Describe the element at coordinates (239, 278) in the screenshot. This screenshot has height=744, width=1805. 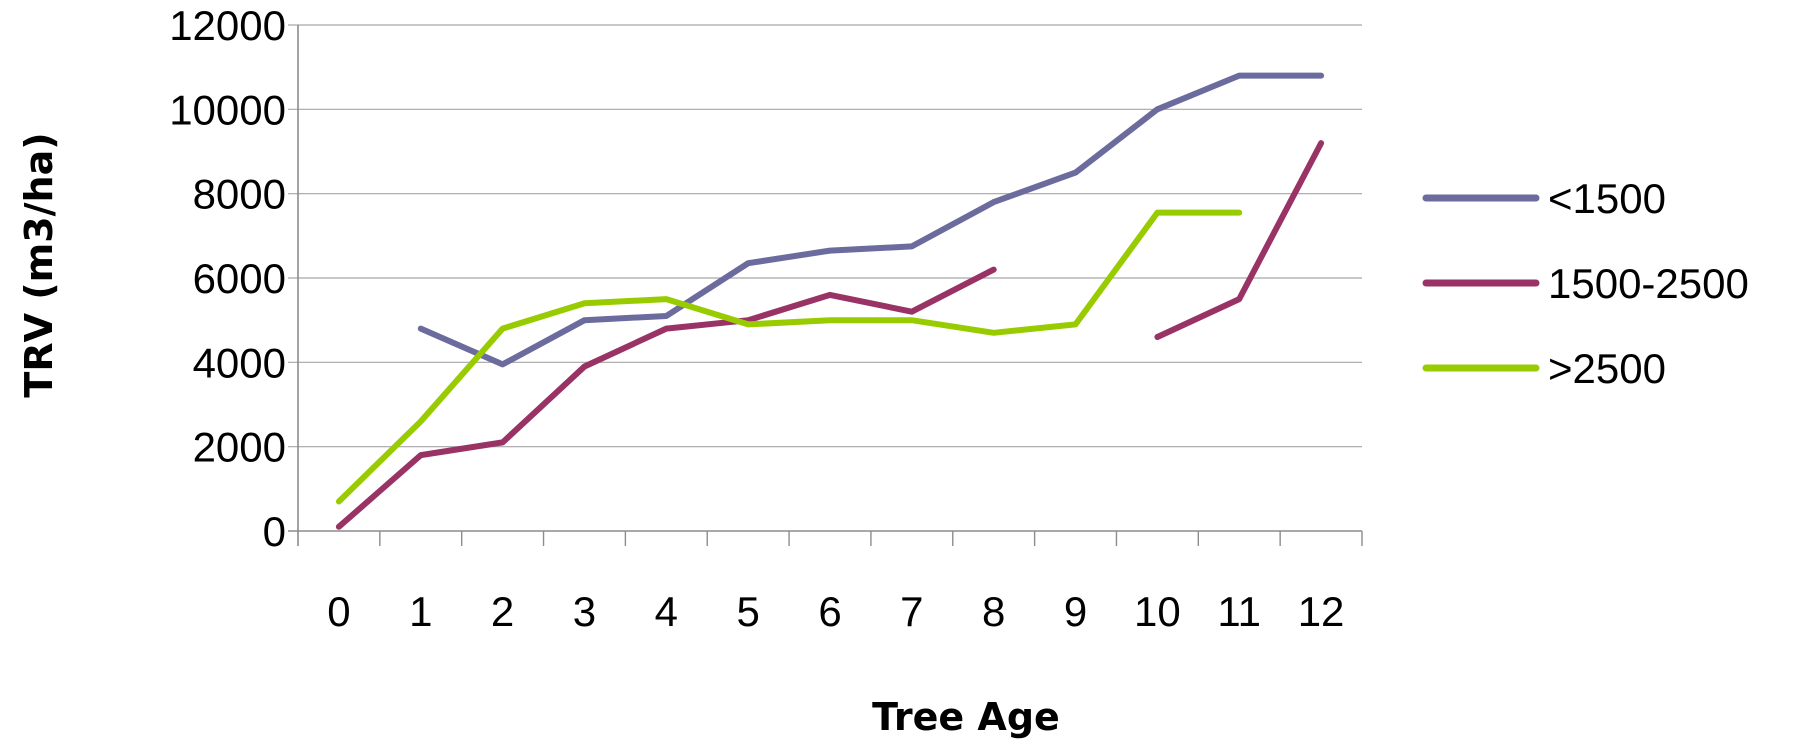
I see `y-tick-label: 6000` at that location.